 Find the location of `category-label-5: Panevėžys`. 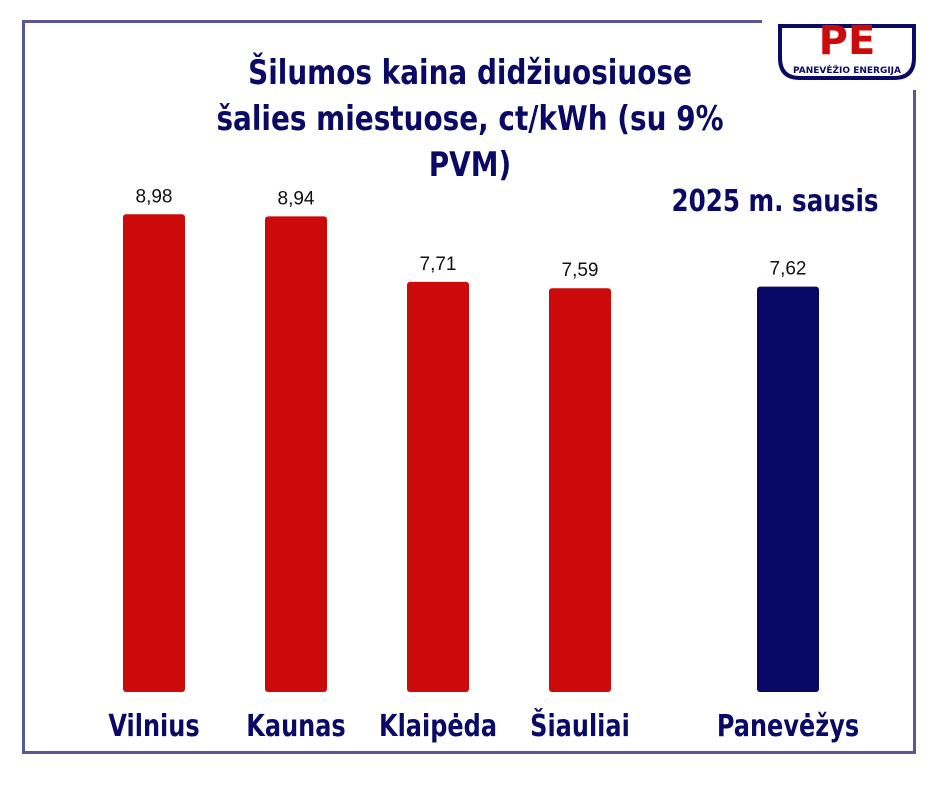

category-label-5: Panevėžys is located at coordinates (788, 726).